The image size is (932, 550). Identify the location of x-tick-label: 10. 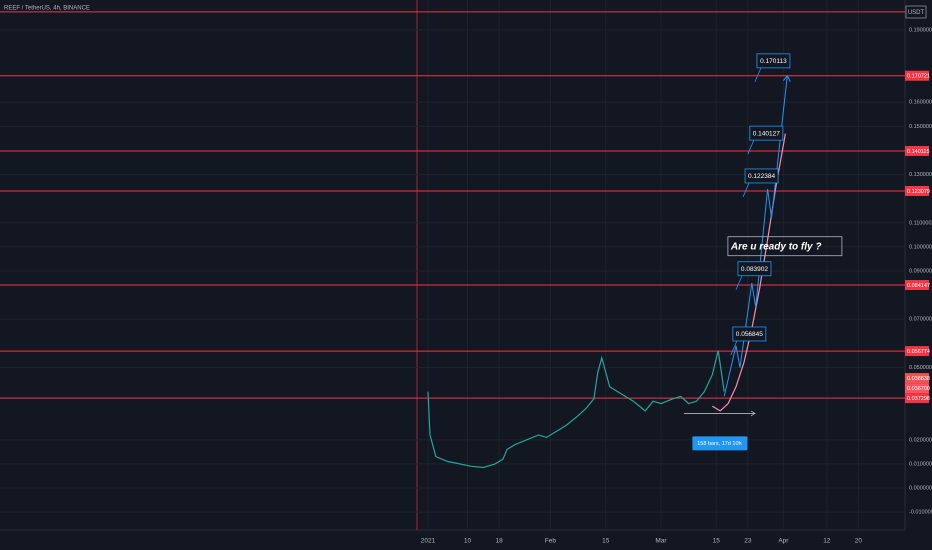
(468, 541).